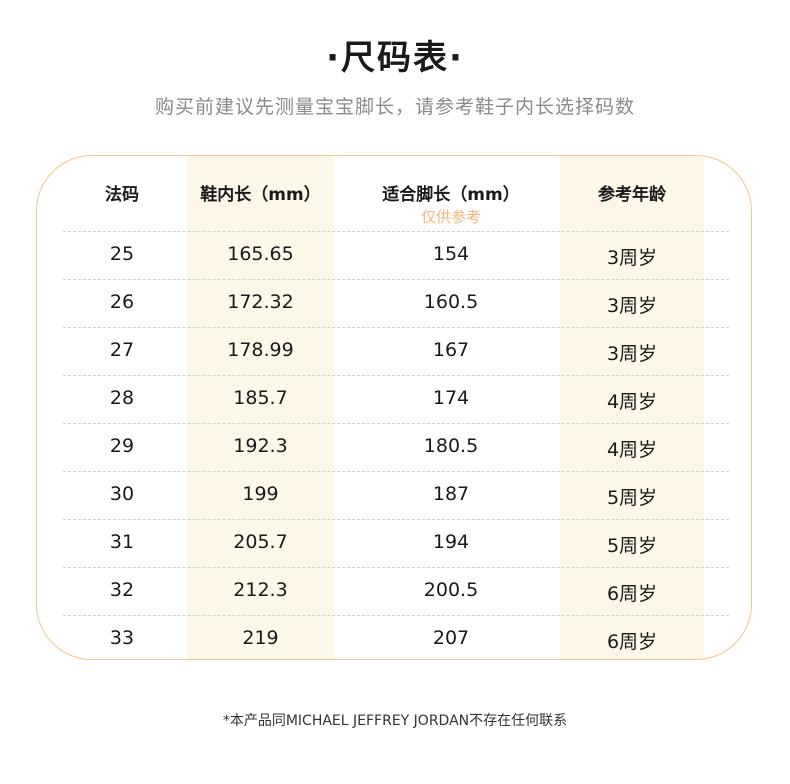  I want to click on cell-foot-length: 180.5, so click(451, 446).